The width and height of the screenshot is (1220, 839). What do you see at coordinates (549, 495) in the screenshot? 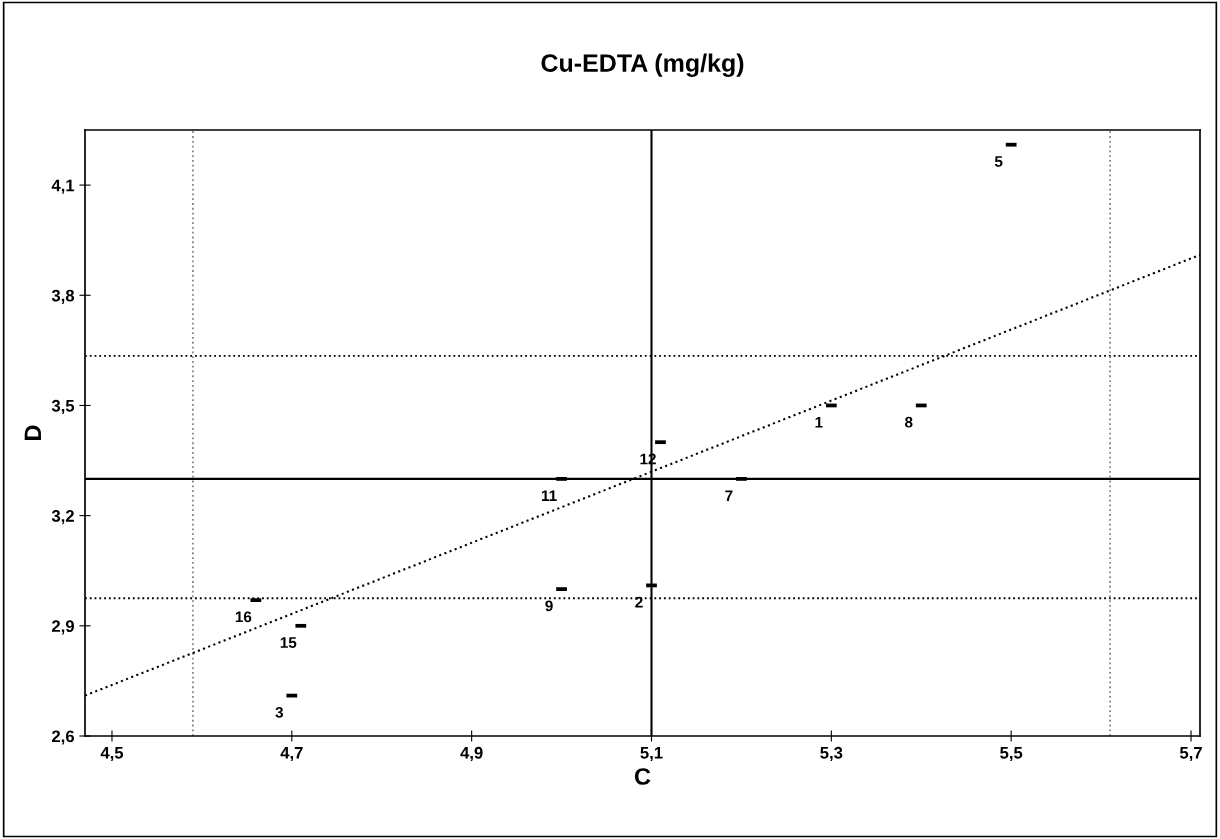
I see `annotation: 11` at bounding box center [549, 495].